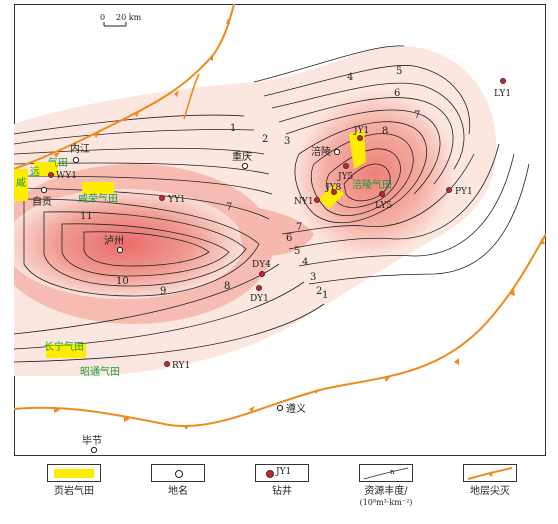  What do you see at coordinates (383, 206) in the screenshot?
I see `well-label-ly5: LY5` at bounding box center [383, 206].